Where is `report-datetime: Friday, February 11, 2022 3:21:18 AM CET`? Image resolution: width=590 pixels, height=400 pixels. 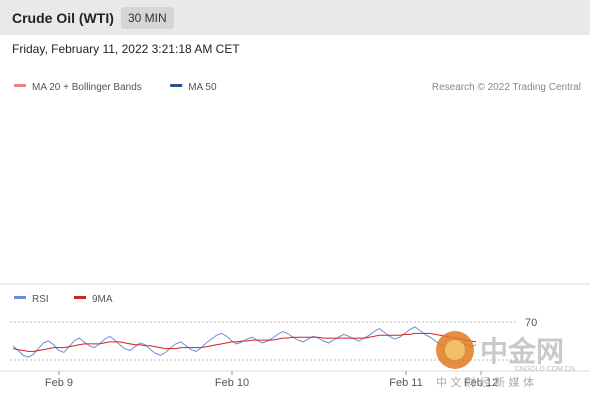
report-datetime: Friday, February 11, 2022 3:21:18 AM CET is located at coordinates (126, 49).